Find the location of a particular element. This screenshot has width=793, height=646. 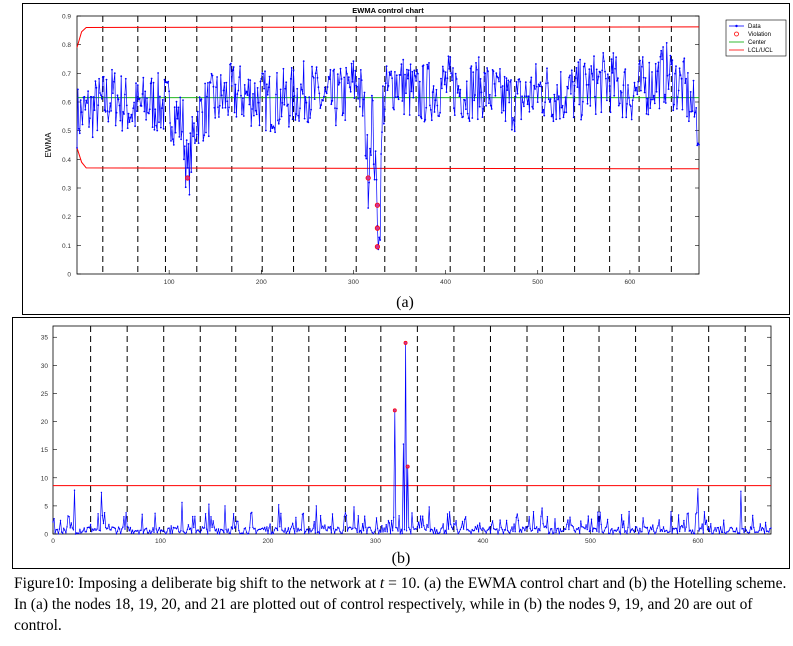

x-tick-label: 100 is located at coordinates (160, 541).